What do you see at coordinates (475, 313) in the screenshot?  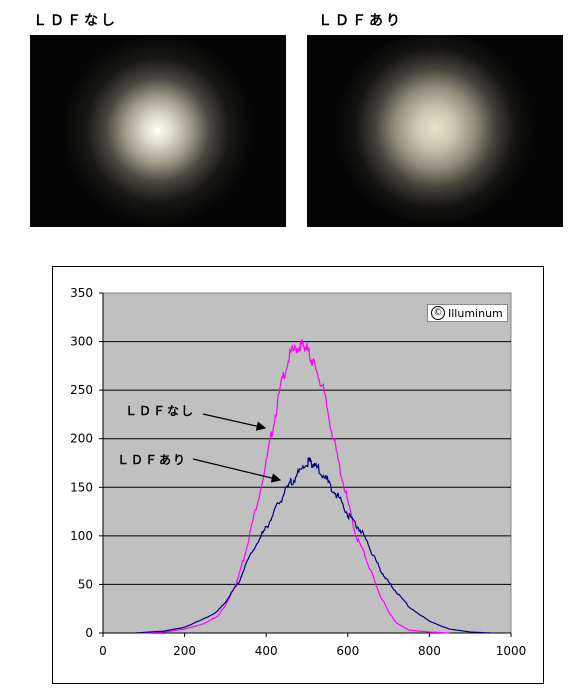 I see `copyright-text: Illuminum` at bounding box center [475, 313].